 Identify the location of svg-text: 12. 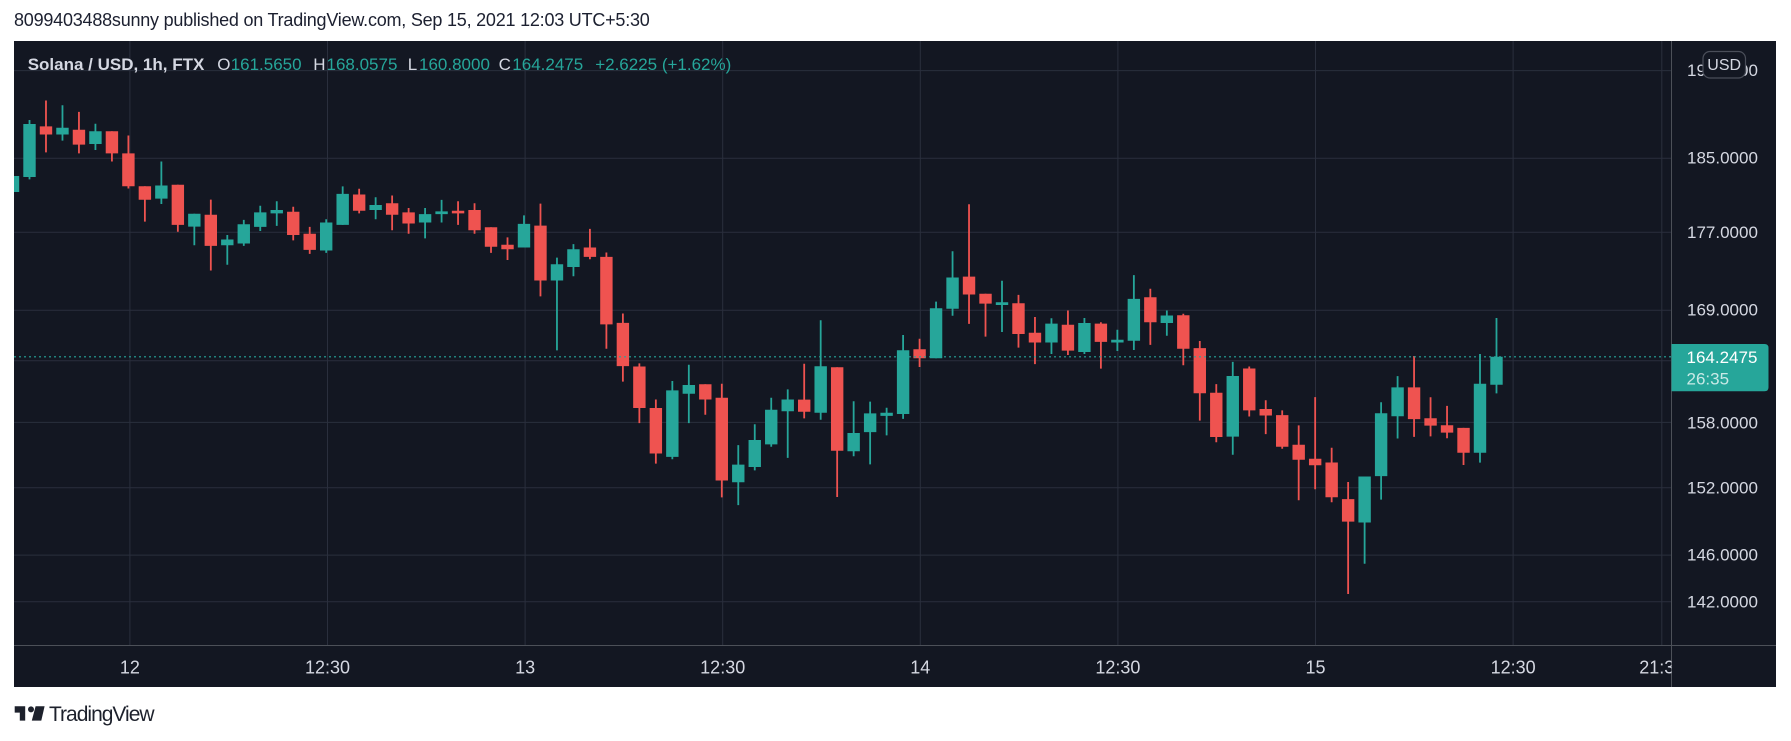
(130, 667).